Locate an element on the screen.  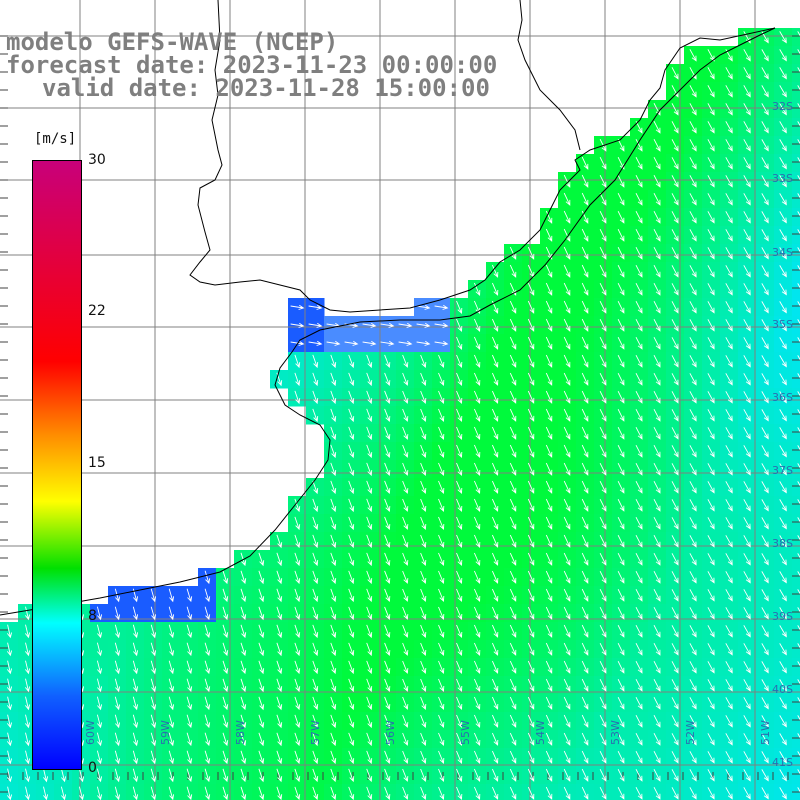
colorbar-tick-30: 30 is located at coordinates (97, 160).